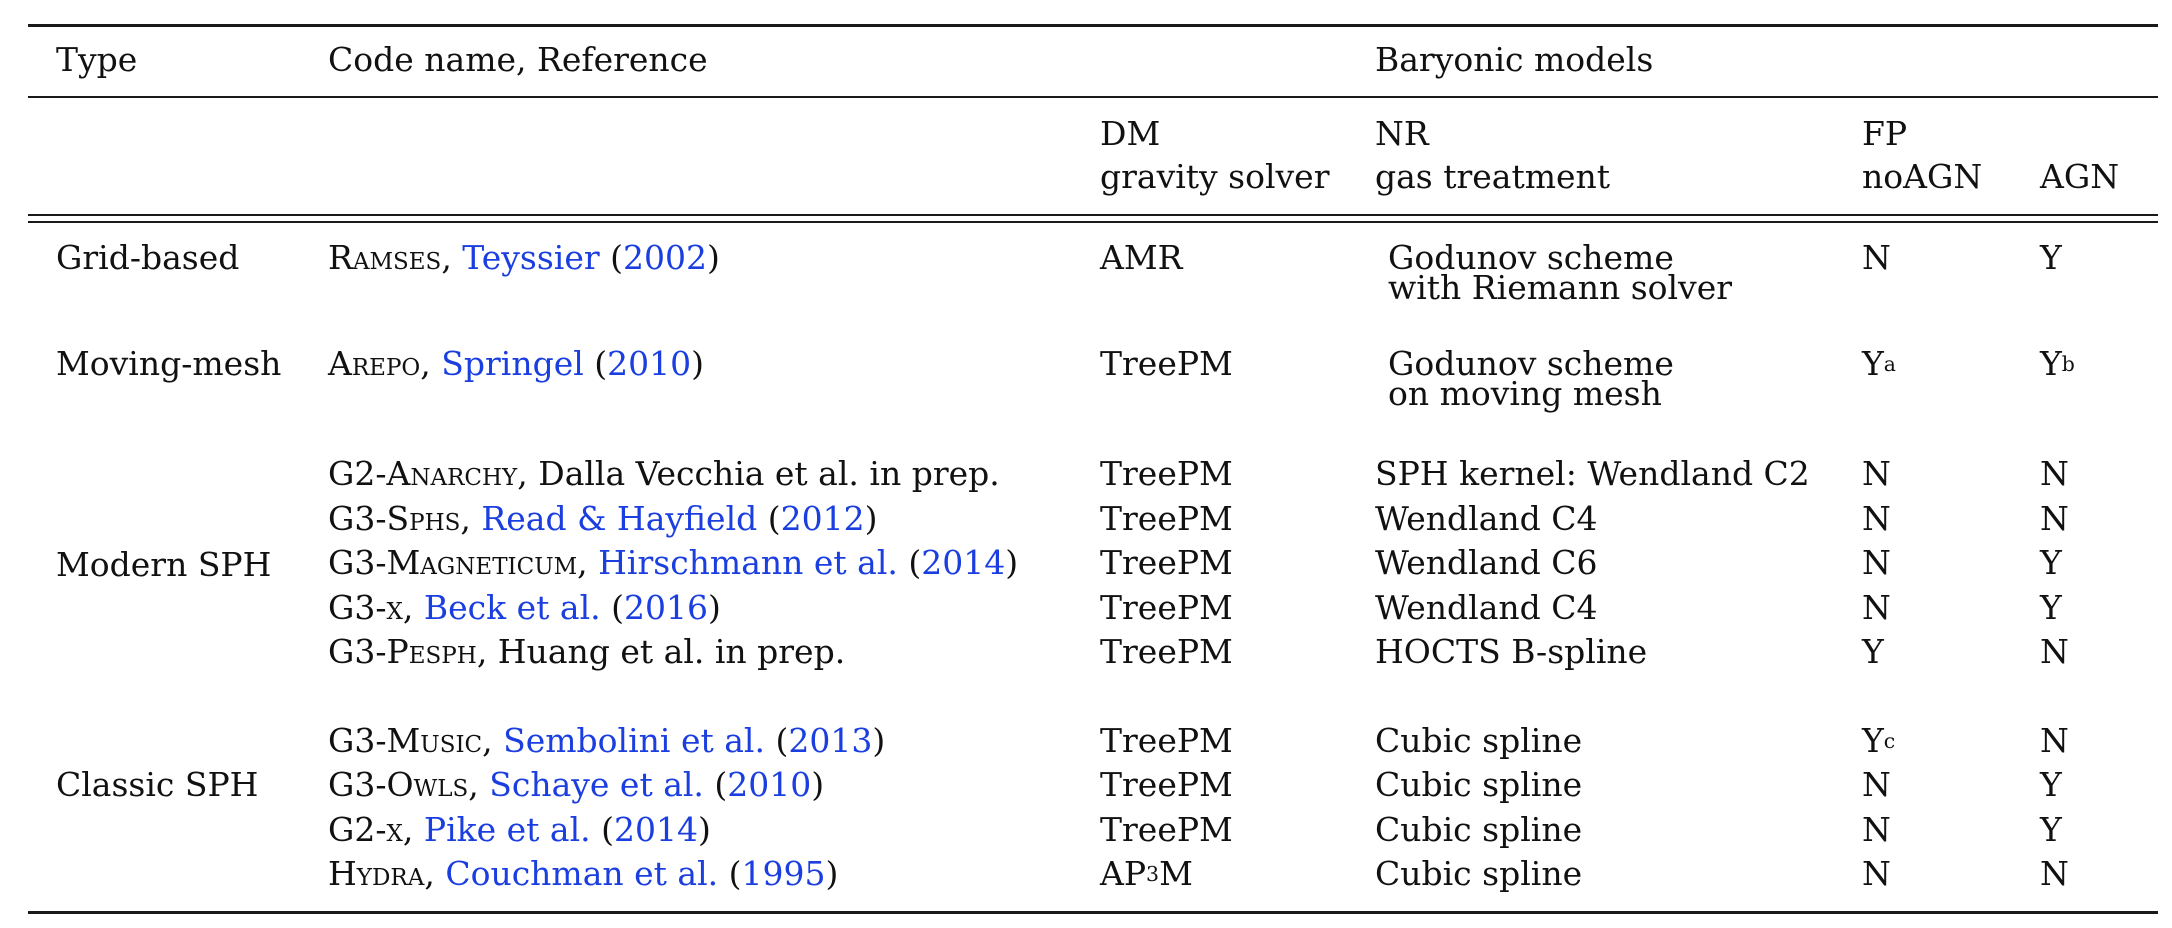  Describe the element at coordinates (507, 829) in the screenshot. I see `reference-link: Pike et al.` at that location.